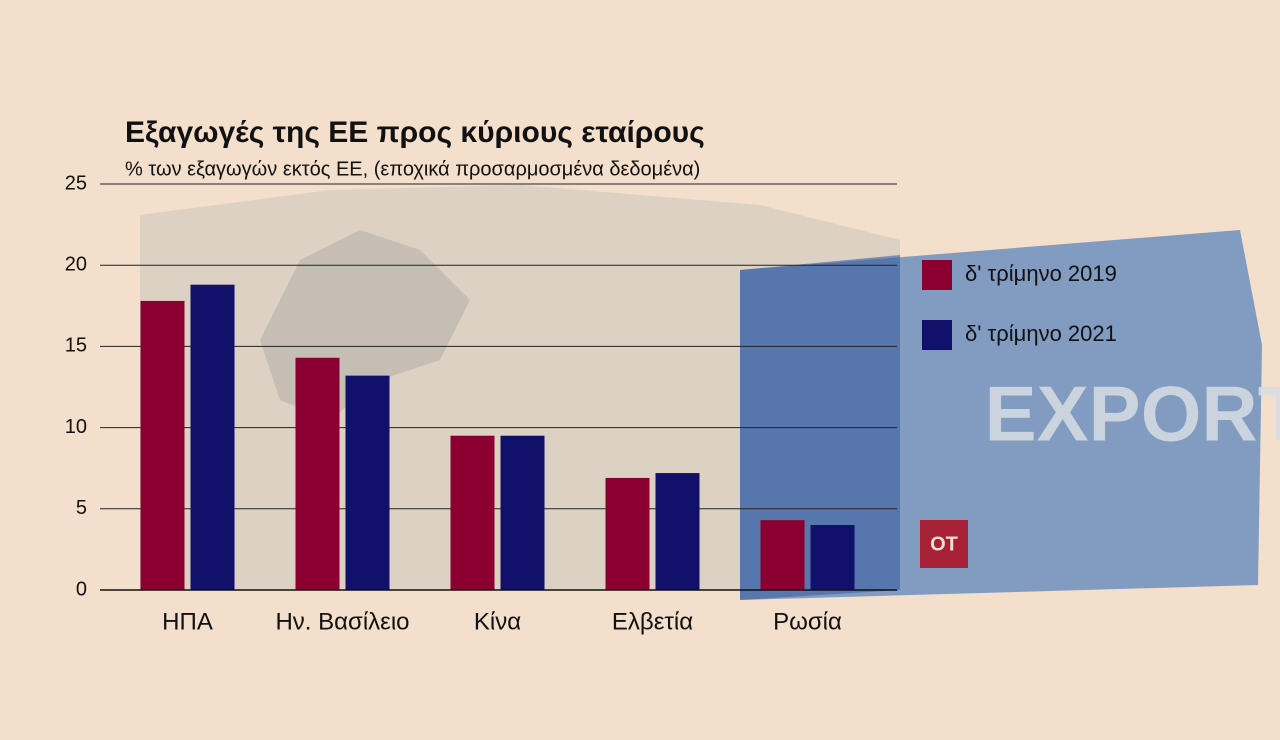 Image resolution: width=1280 pixels, height=740 pixels. Describe the element at coordinates (76, 346) in the screenshot. I see `y-tick-label: 15` at that location.